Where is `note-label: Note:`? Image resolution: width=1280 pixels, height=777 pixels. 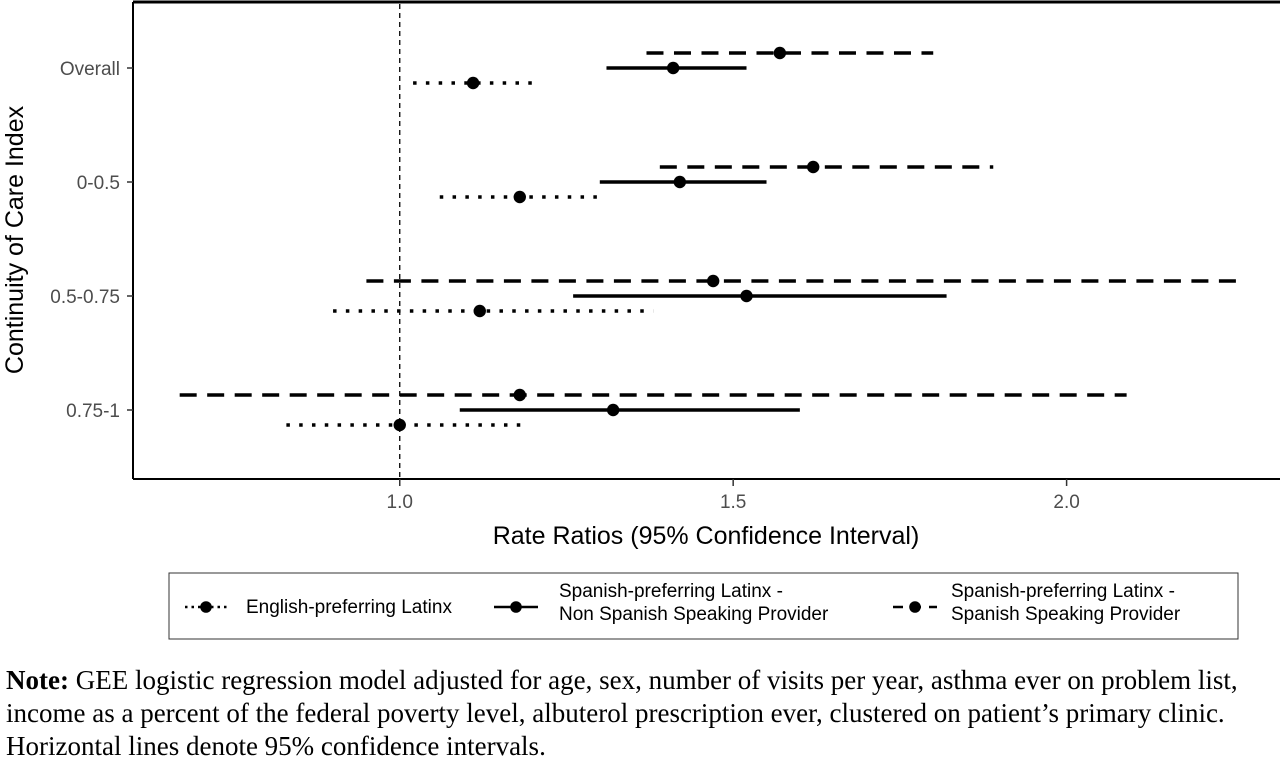
note-label: Note: is located at coordinates (37, 680).